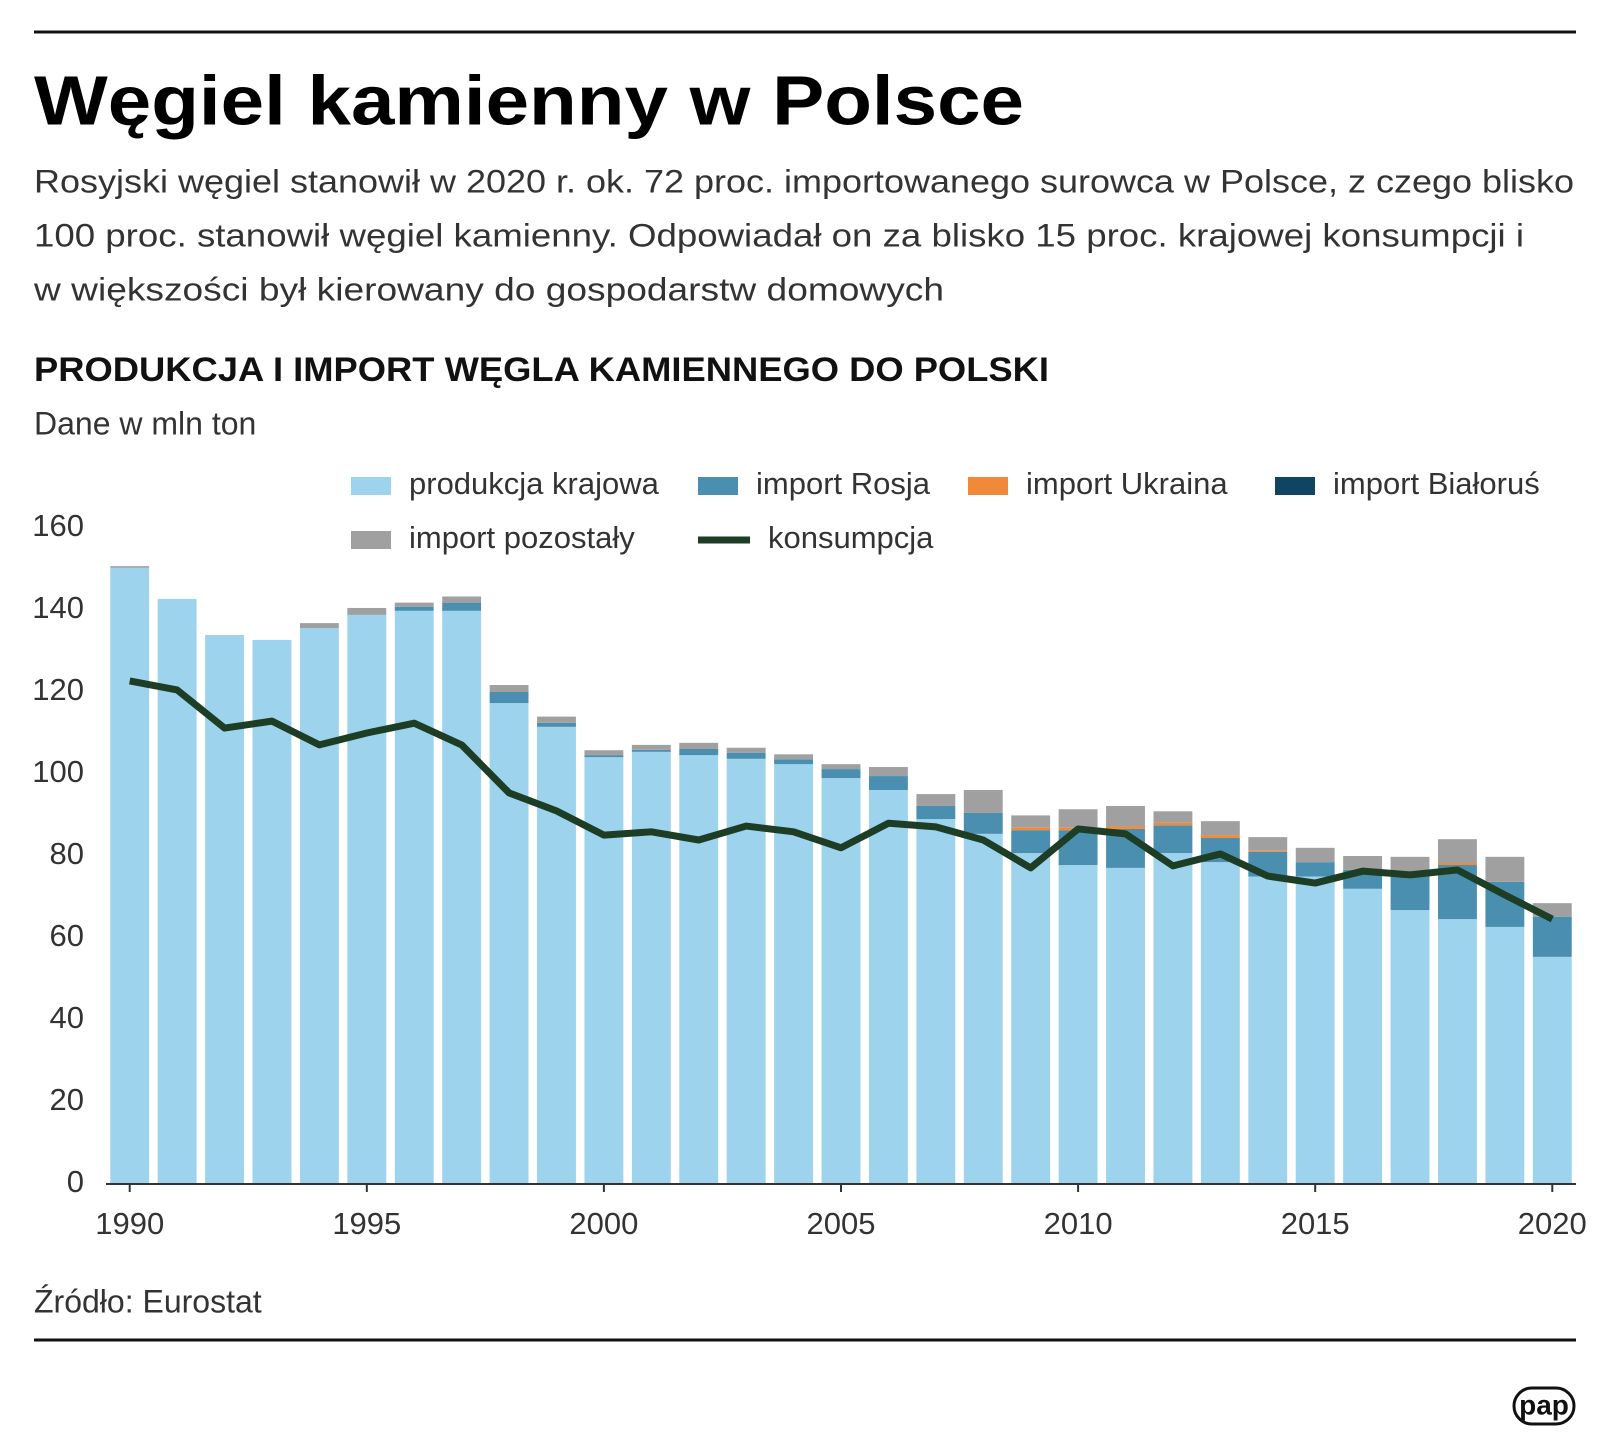 This screenshot has width=1600, height=1440. Describe the element at coordinates (522, 537) in the screenshot. I see `legend-label: import pozostały` at that location.